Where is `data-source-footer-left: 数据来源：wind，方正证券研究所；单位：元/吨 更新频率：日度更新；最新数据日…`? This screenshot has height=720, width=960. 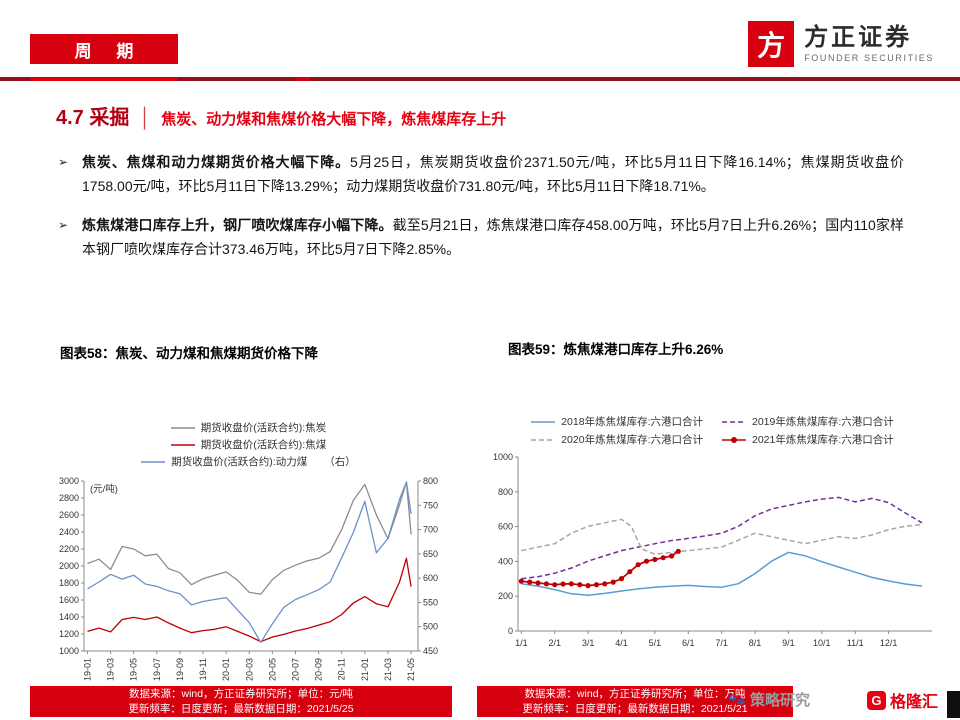 data-source-footer-left: 数据来源：wind，方正证券研究所；单位：元/吨 更新频率：日度更新；最新数据日… is located at coordinates (241, 701).